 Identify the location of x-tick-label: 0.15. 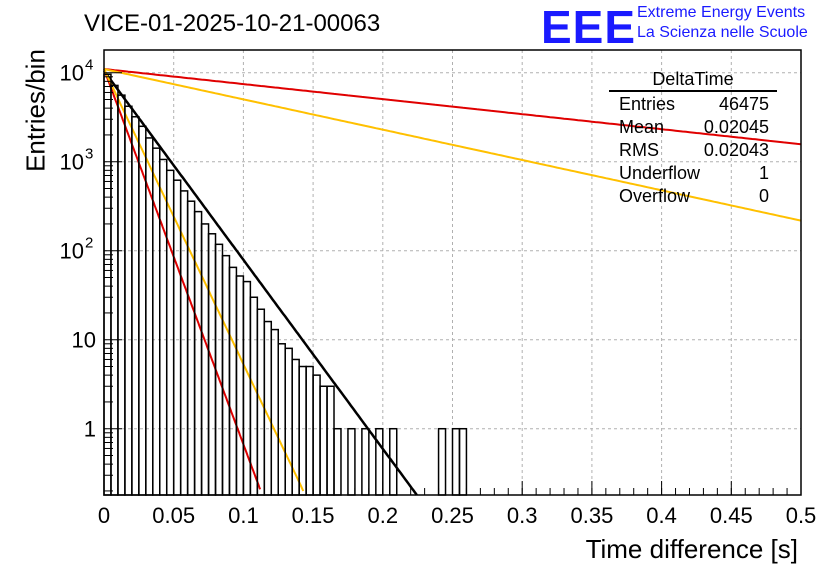
(313, 515).